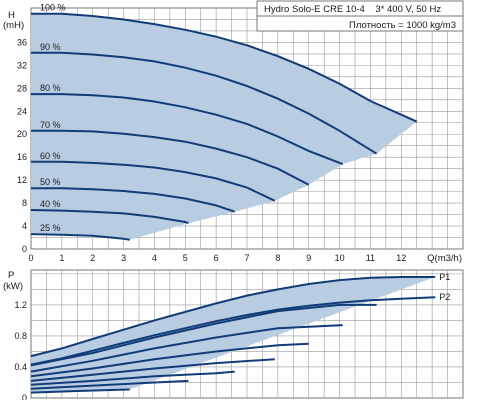 This screenshot has height=400, width=500. Describe the element at coordinates (11, 275) in the screenshot. I see `power-axis-label: P` at that location.